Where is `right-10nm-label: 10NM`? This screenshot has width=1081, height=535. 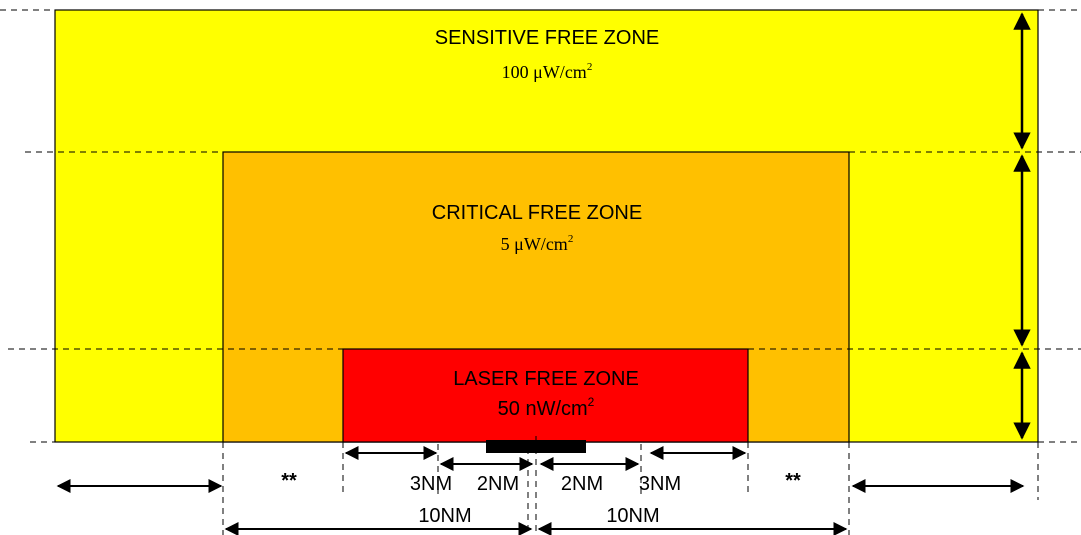
right-10nm-label: 10NM is located at coordinates (632, 516).